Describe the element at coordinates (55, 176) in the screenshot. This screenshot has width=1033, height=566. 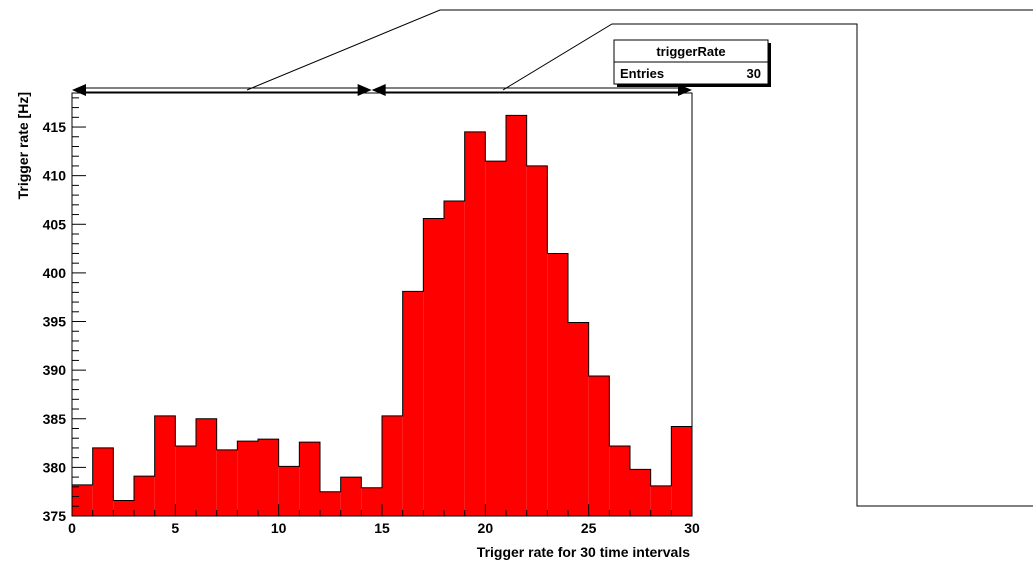
I see `y-tick-label: 410` at that location.